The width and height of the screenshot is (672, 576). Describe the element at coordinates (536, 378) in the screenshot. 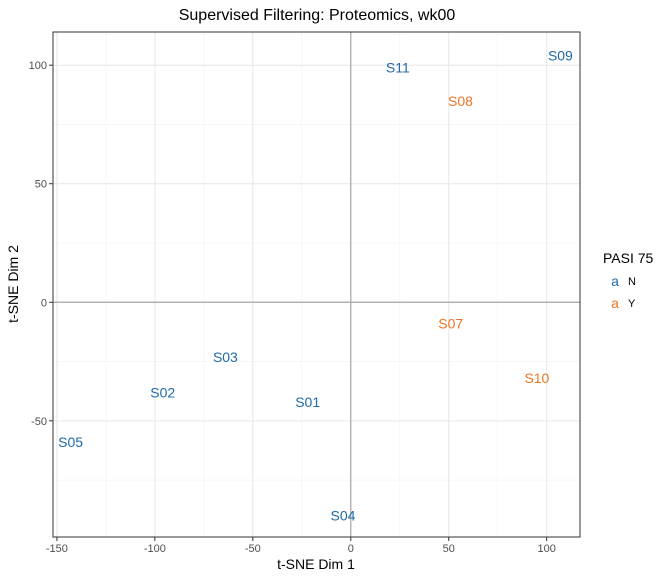

I see `point-label-s10: S10` at that location.